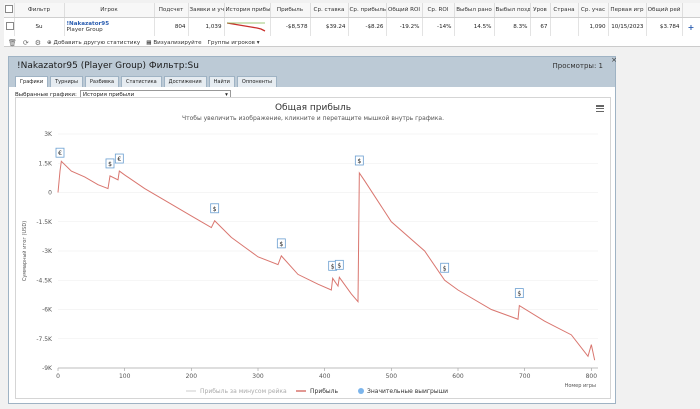  I want to click on tab-5: Найти, so click(221, 81).